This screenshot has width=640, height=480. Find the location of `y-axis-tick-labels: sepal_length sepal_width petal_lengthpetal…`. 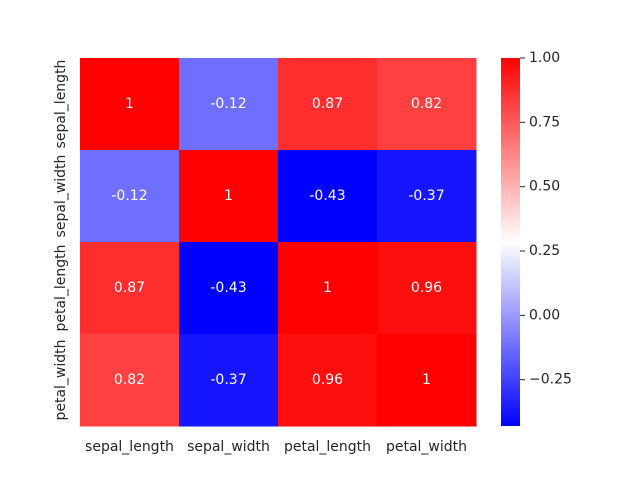

y-axis-tick-labels: sepal_length sepal_width petal_lengthpetal… is located at coordinates (61, 240).